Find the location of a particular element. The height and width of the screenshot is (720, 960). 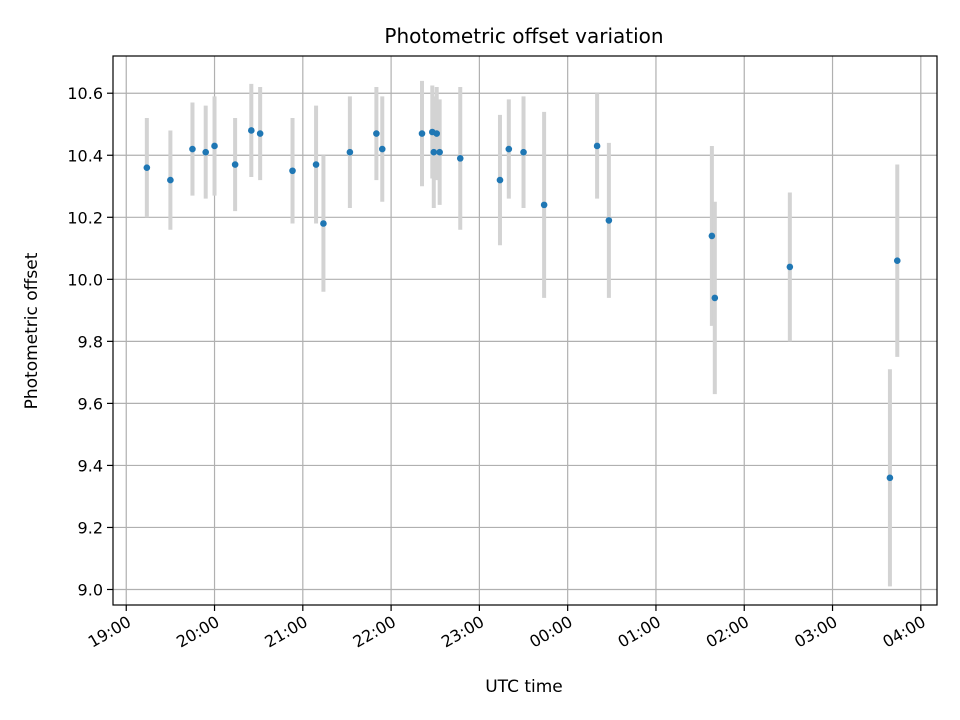

y-tick-label: 9.2 is located at coordinates (90, 527).